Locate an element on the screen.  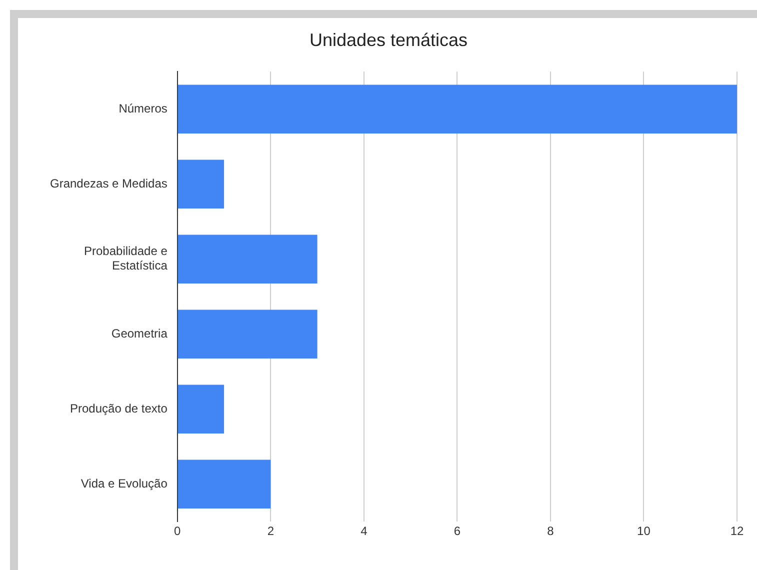
x-tick-label: 8 is located at coordinates (550, 531).